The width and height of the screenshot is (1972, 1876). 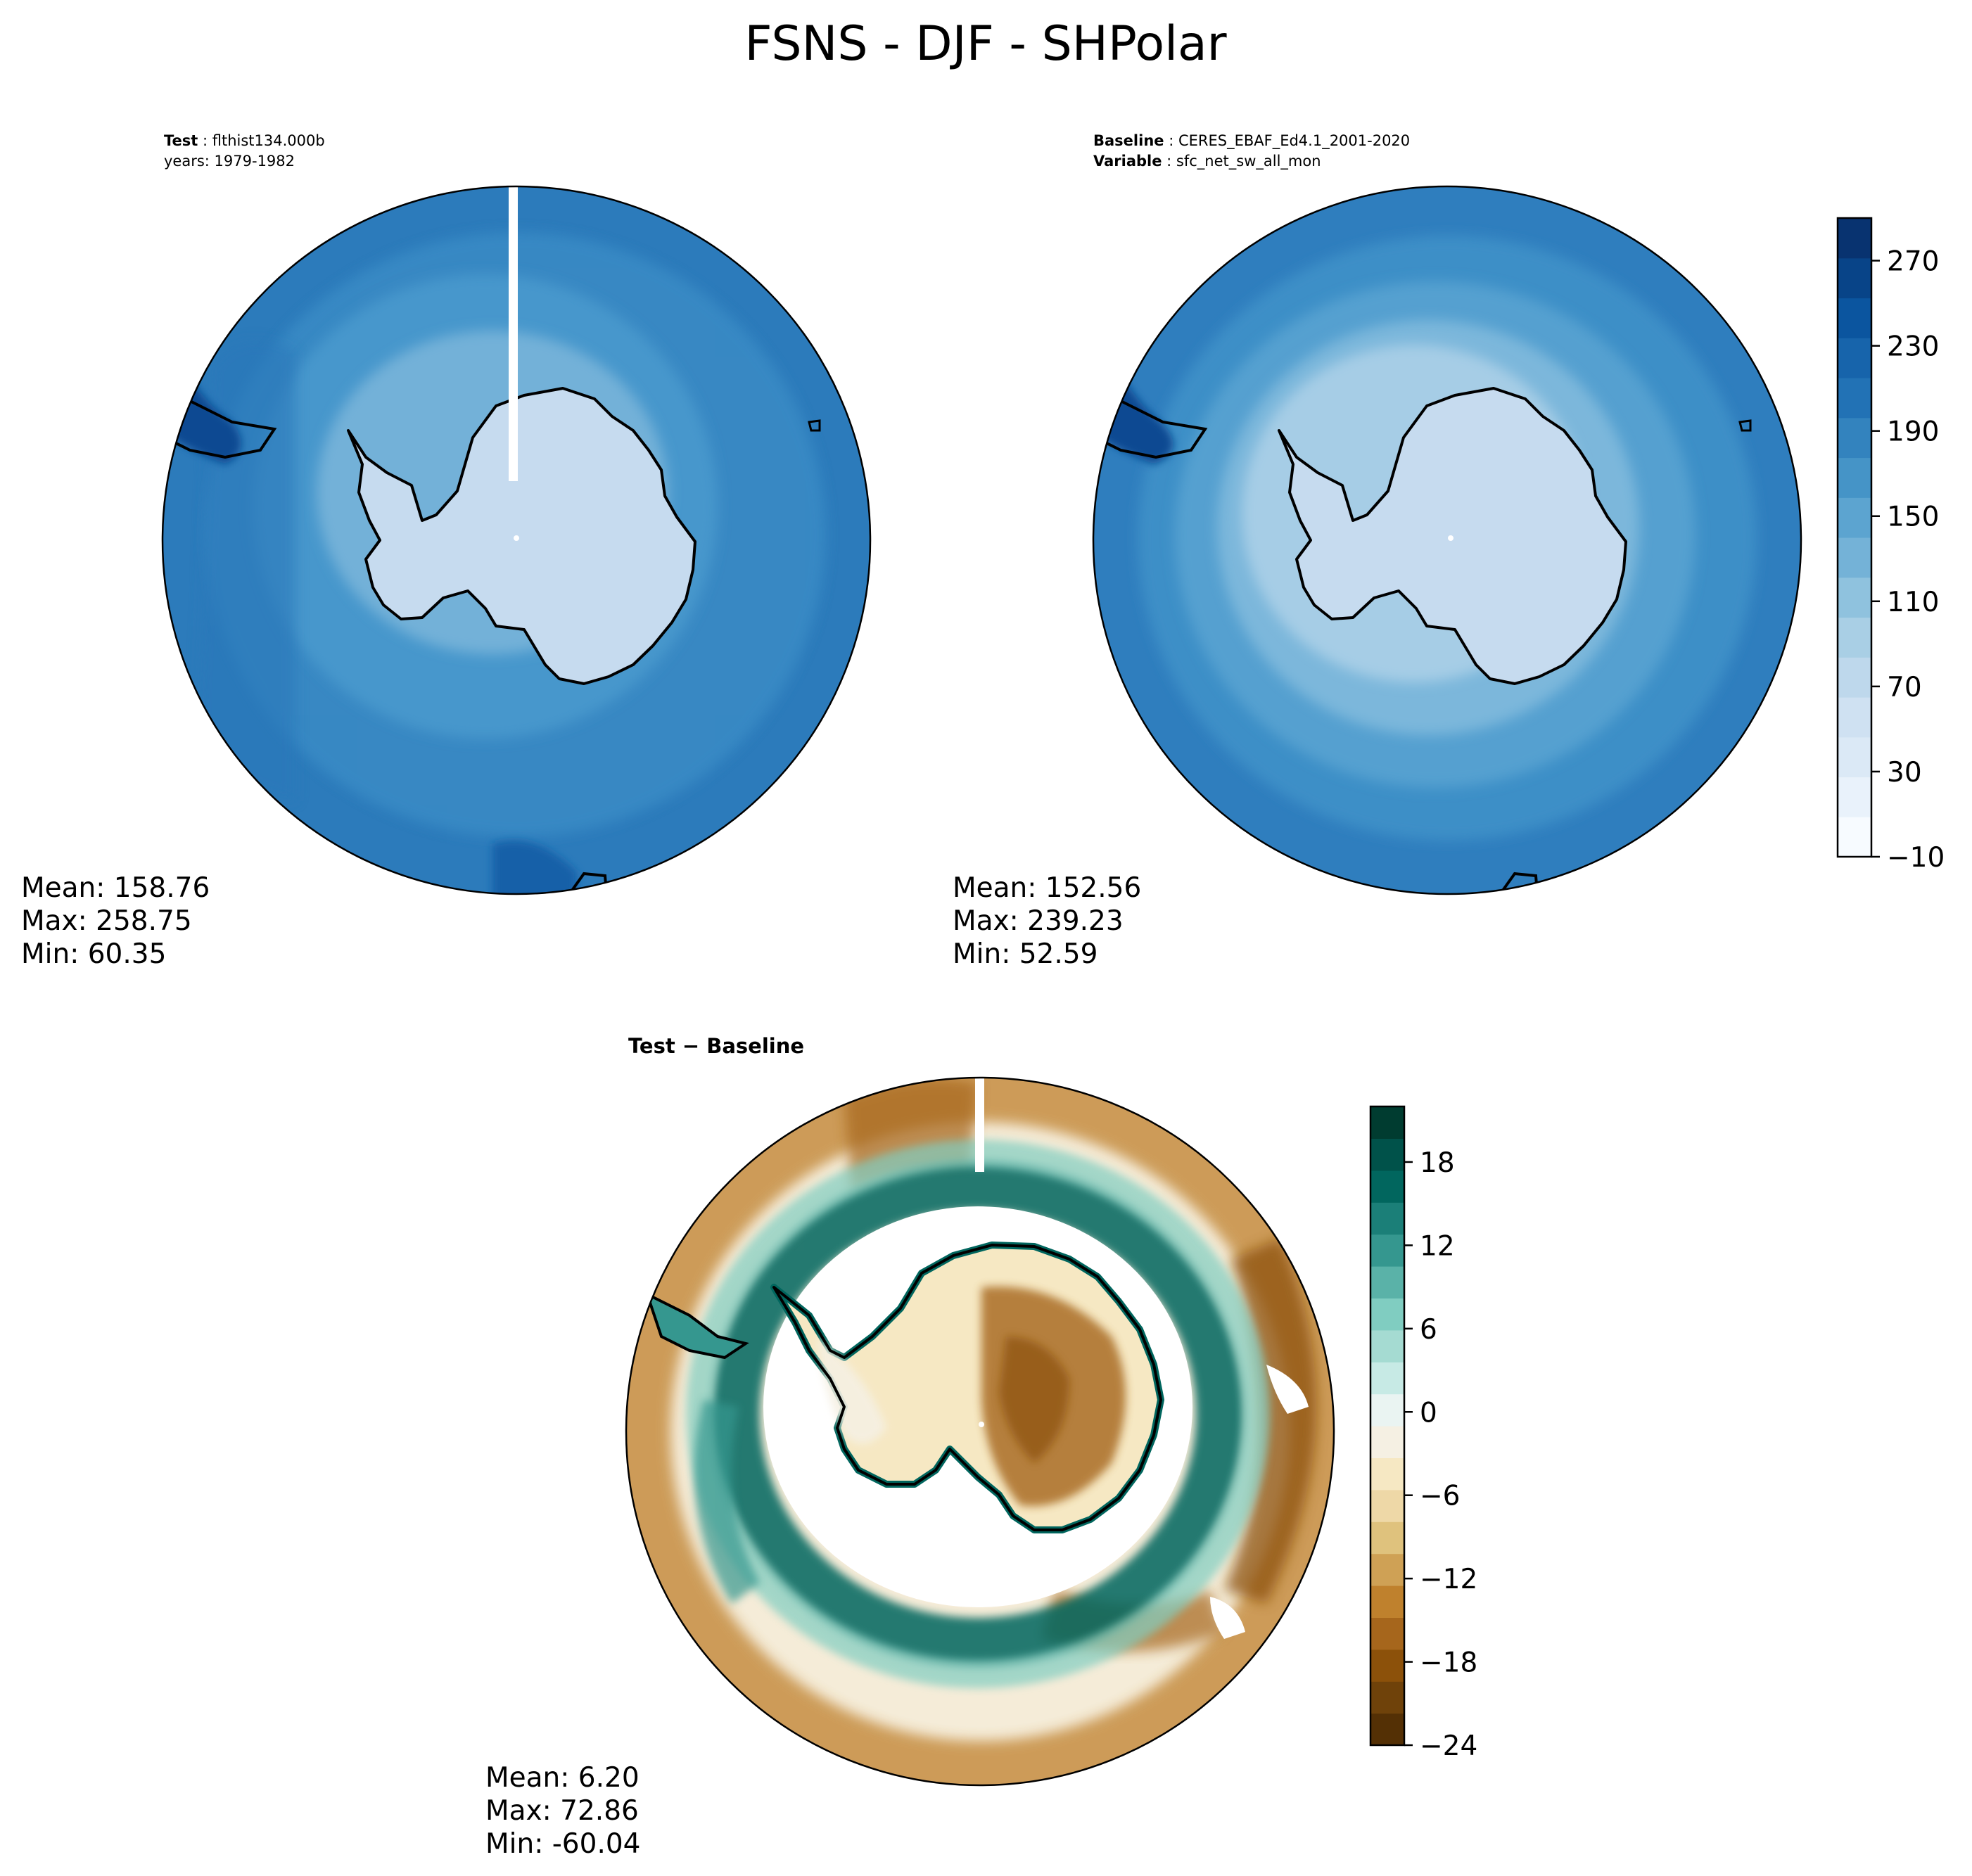 What do you see at coordinates (1047, 888) in the screenshot?
I see `baseline-mean: Mean: 152.56` at bounding box center [1047, 888].